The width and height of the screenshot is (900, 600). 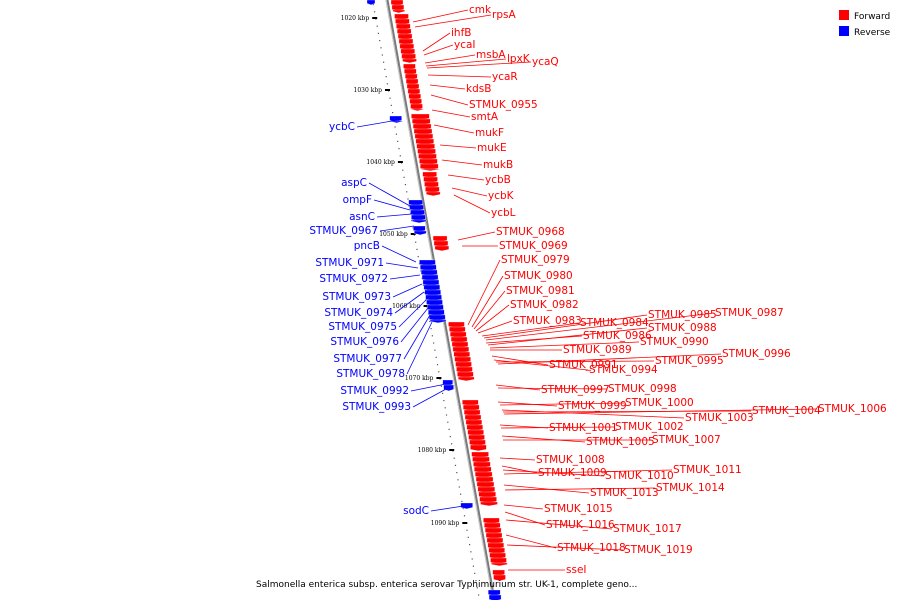 What do you see at coordinates (547, 321) in the screenshot?
I see `gene-label-stmuk-0983: STMUK_0983` at bounding box center [547, 321].